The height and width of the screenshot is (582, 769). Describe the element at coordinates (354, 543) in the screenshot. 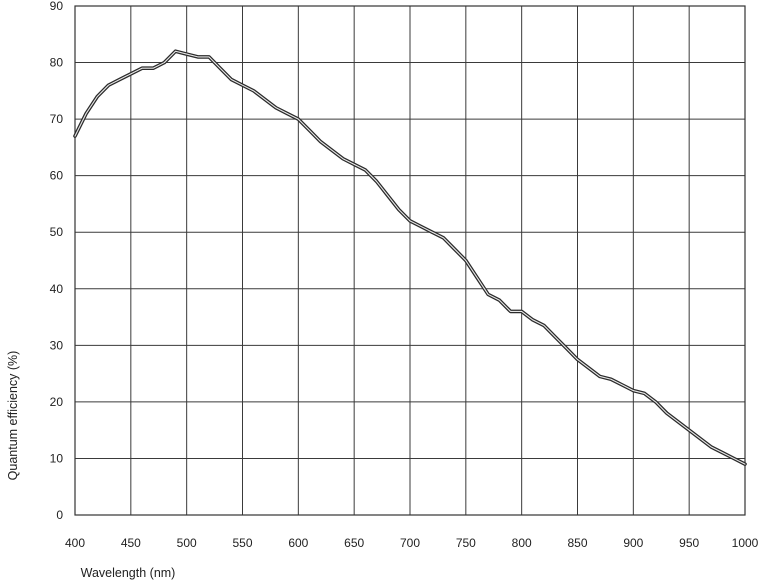

I see `x-tick-label: 650` at that location.